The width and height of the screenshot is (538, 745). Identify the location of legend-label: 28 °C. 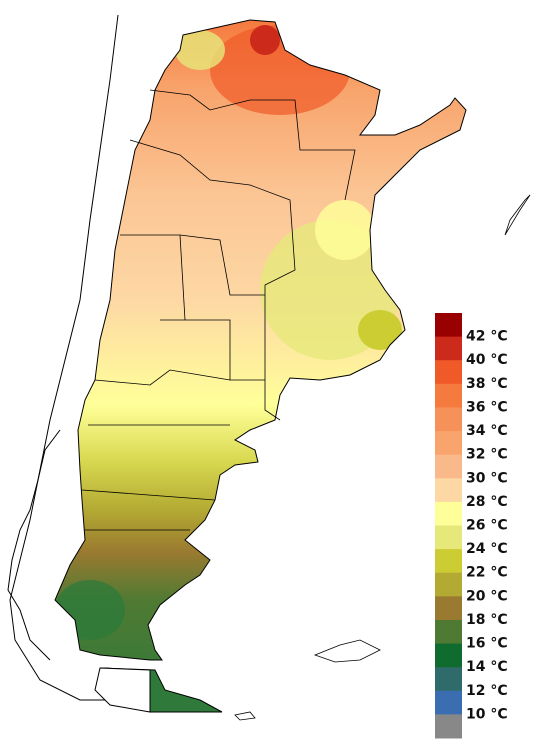
(487, 502).